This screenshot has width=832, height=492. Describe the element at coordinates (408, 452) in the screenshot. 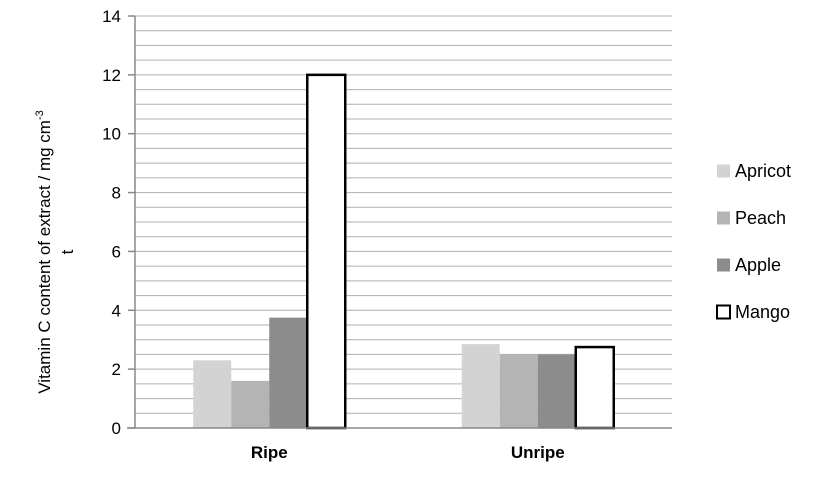

I see `x-category-labels: Ripe Unripe` at that location.